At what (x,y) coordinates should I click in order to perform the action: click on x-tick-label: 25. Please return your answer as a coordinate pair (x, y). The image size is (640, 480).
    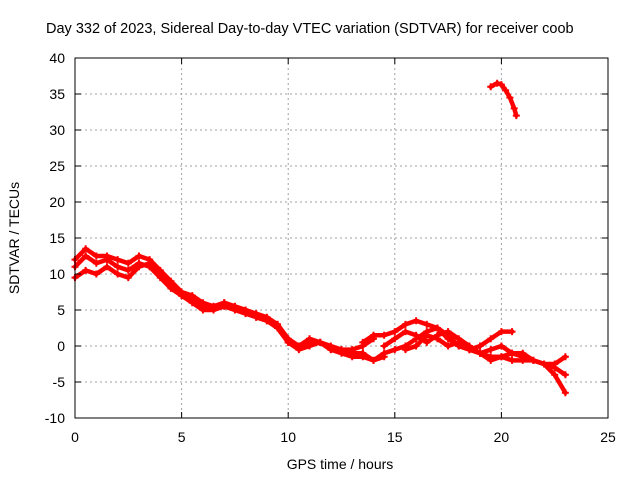
    Looking at the image, I should click on (608, 437).